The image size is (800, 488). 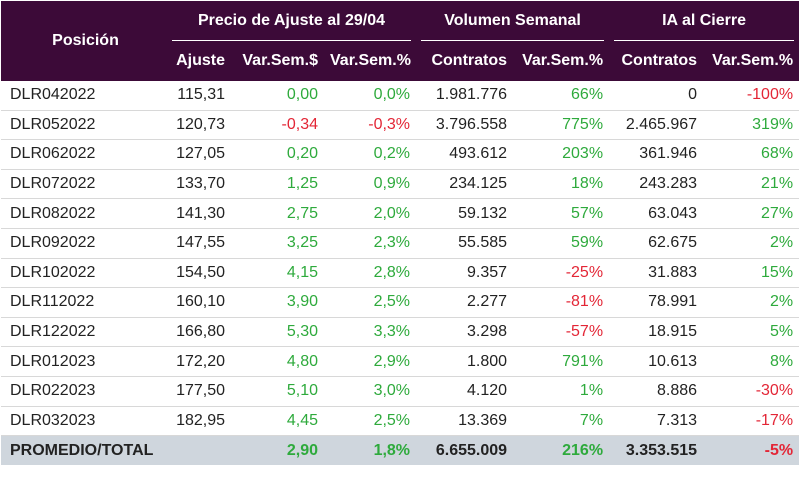 I want to click on ia-var-cell: 8%, so click(x=751, y=361).